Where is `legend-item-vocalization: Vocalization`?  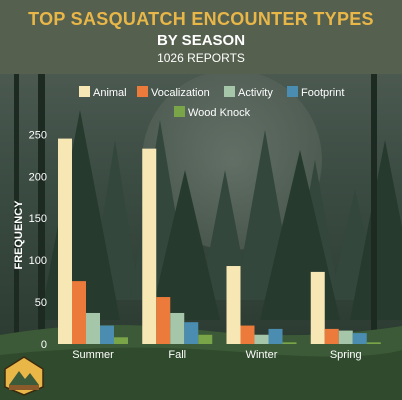 legend-item-vocalization: Vocalization is located at coordinates (173, 92).